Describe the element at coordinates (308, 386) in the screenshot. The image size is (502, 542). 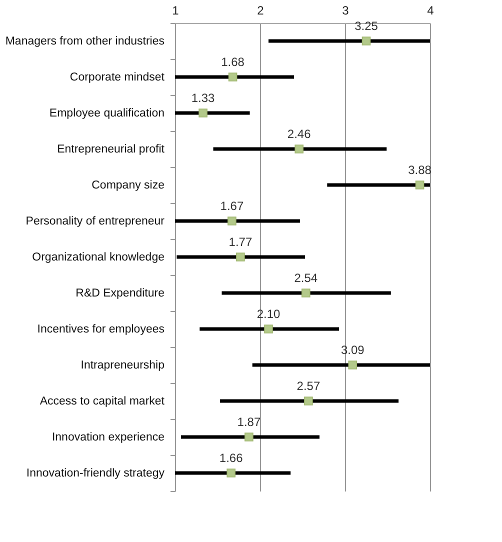
I see `data-label: 2.57` at that location.